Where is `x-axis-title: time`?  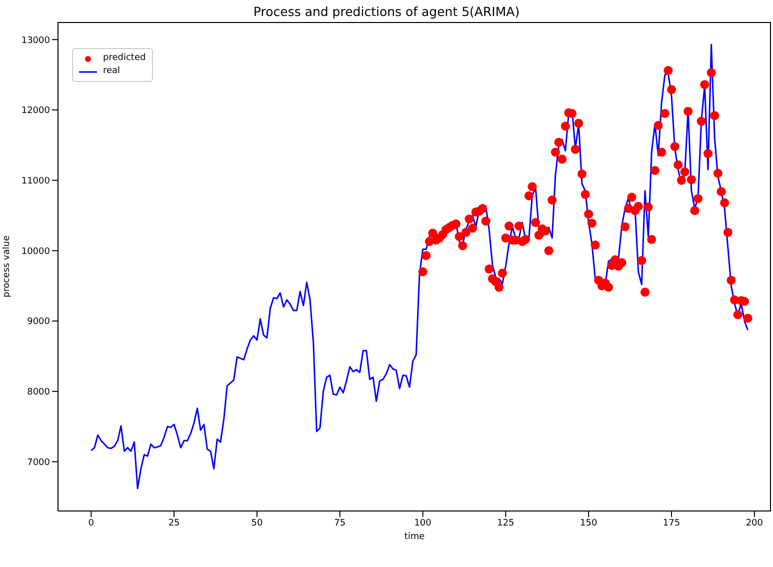
x-axis-title: time is located at coordinates (415, 537).